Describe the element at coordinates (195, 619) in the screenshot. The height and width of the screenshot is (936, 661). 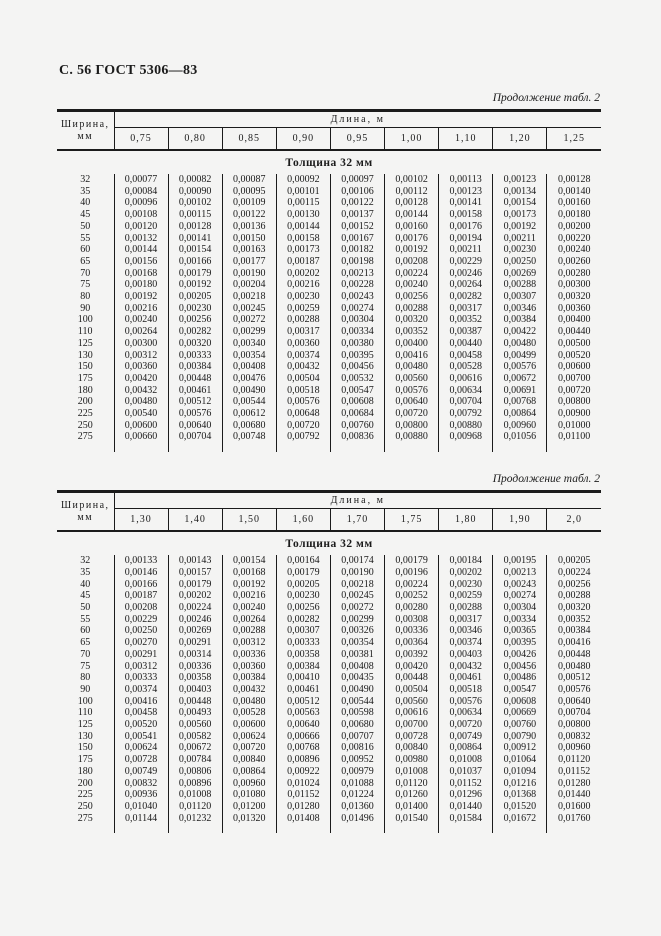
I see `volume-value-cell: 0,00246` at that location.